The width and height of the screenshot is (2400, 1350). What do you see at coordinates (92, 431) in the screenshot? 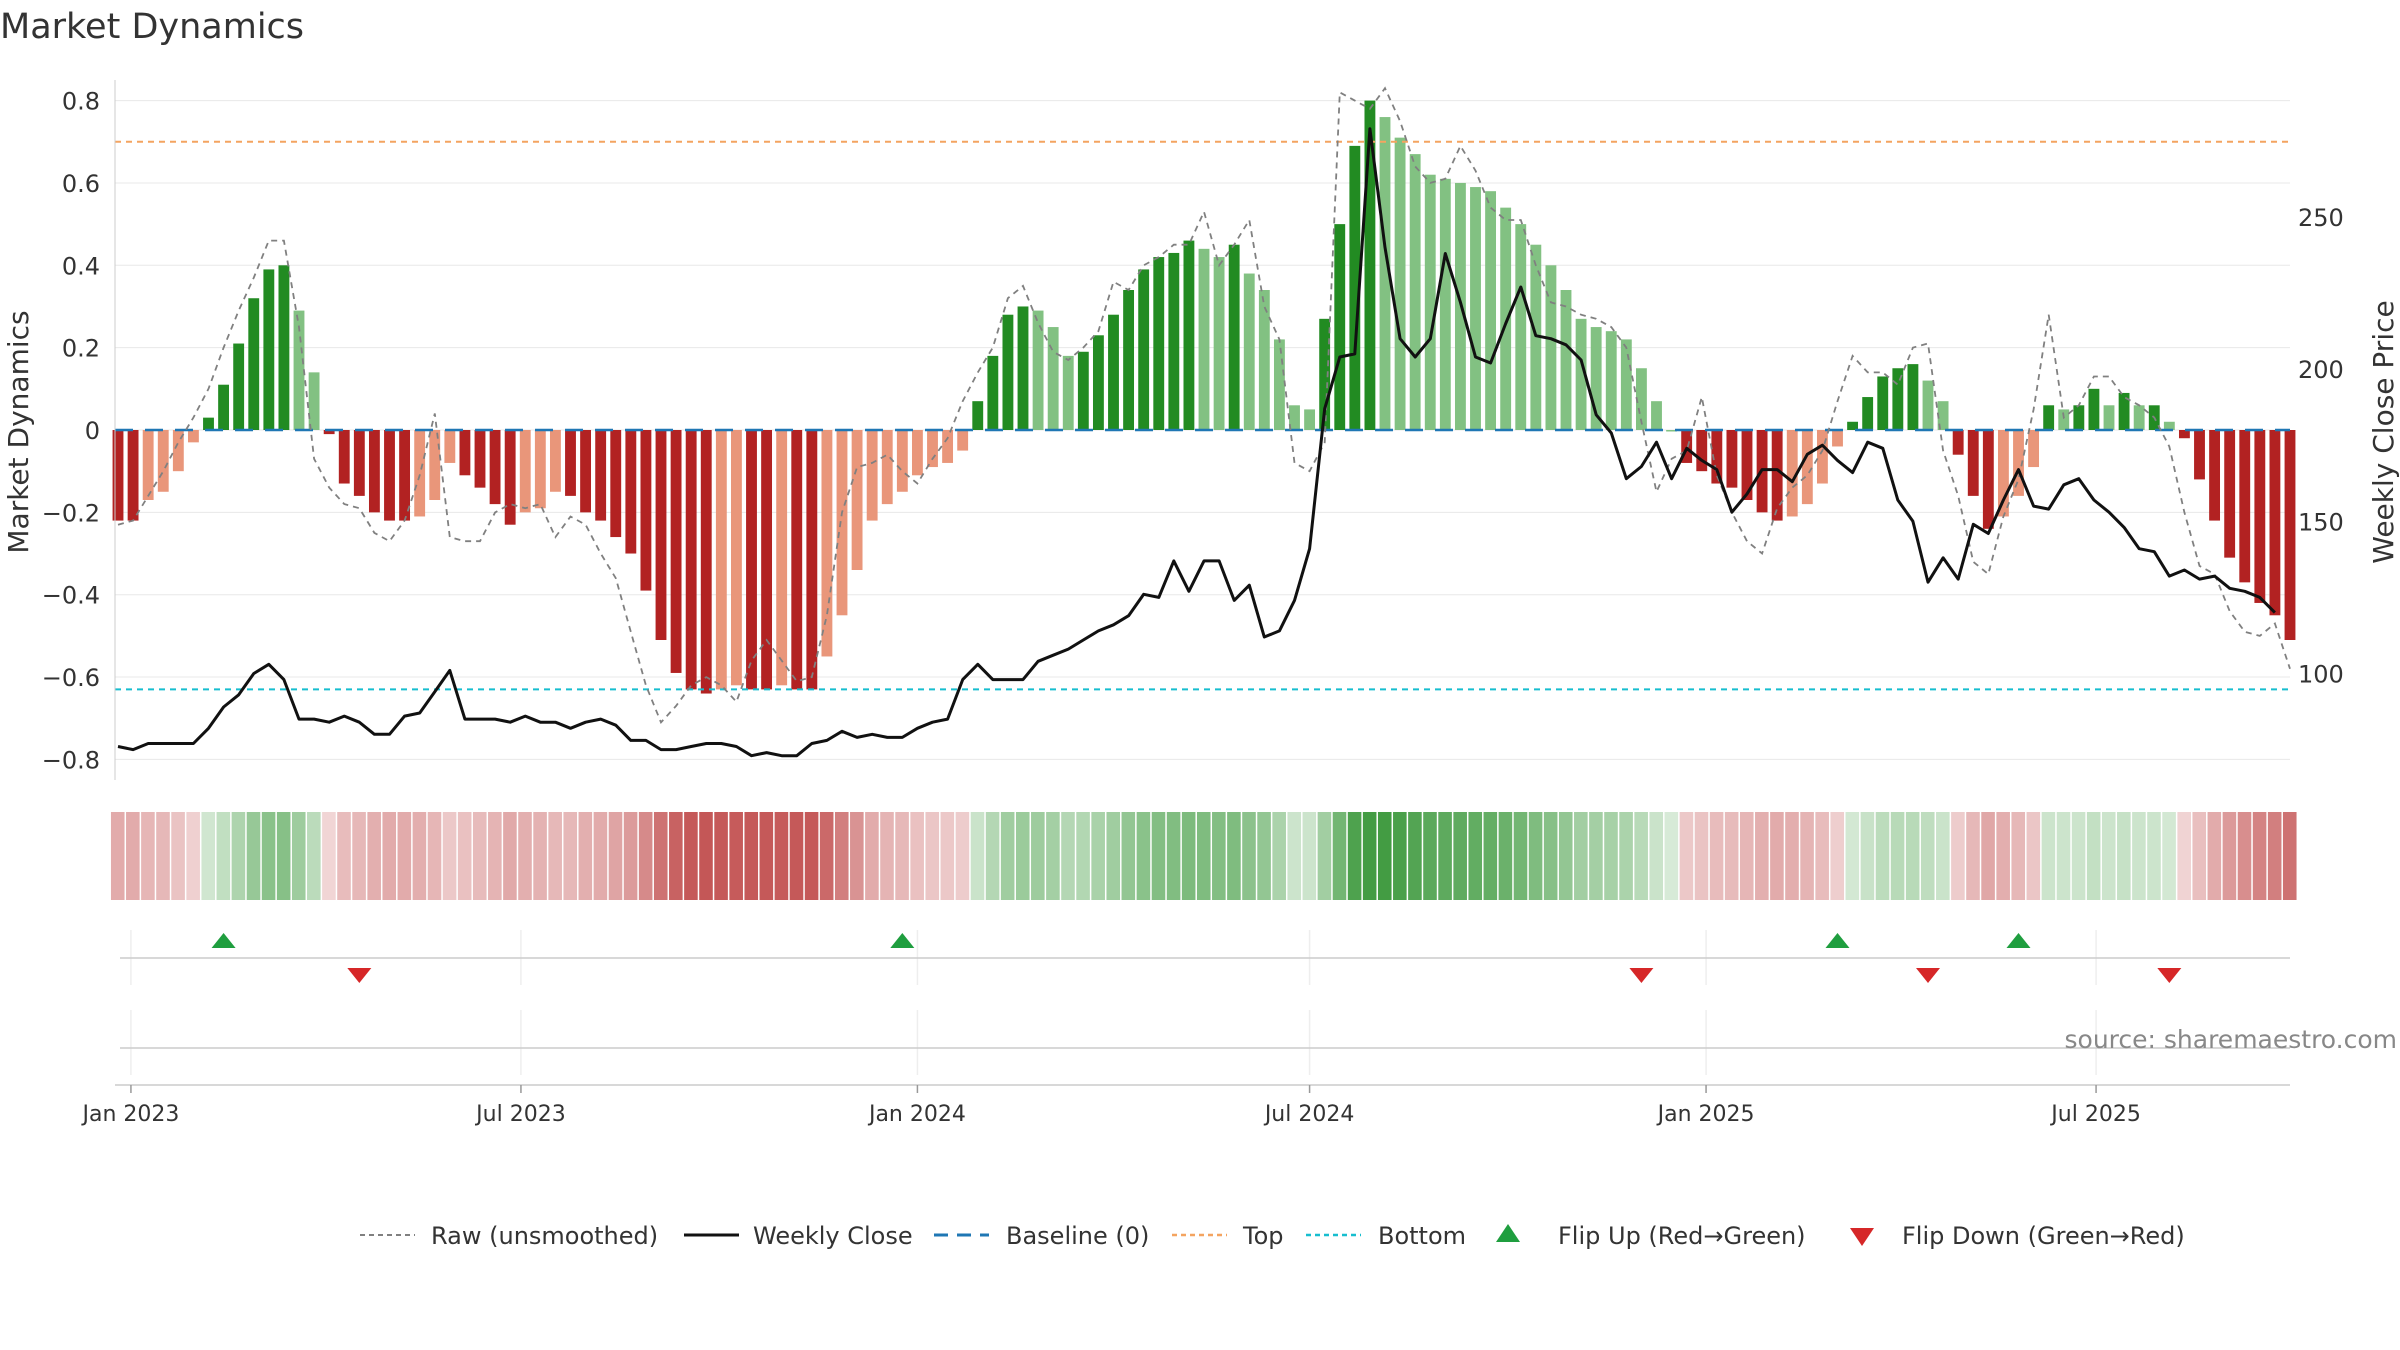
I see `y-tick-label: 0` at bounding box center [92, 431].